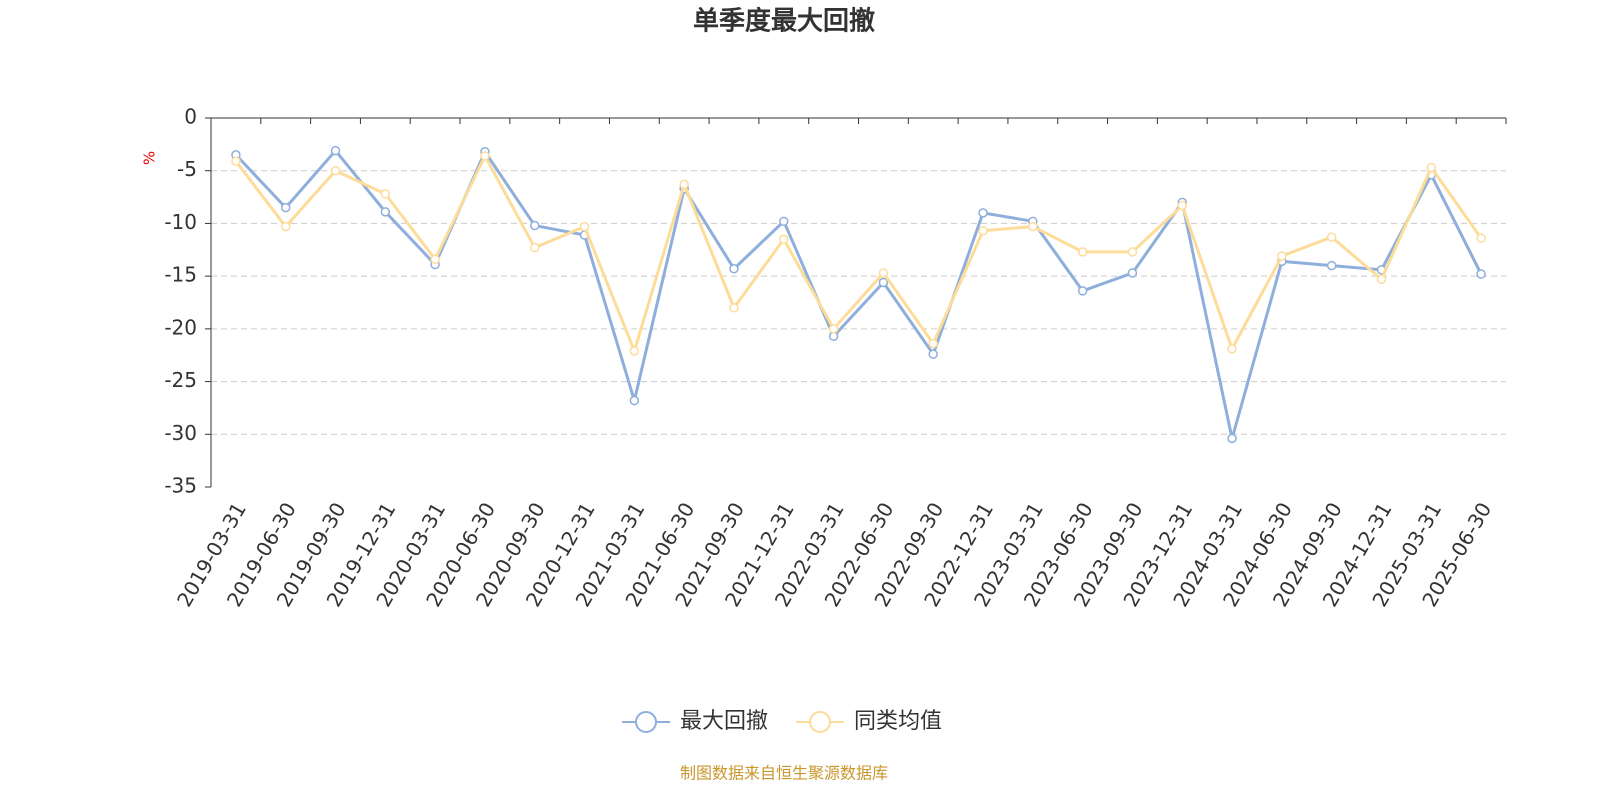 This screenshot has width=1600, height=800. I want to click on y-tick-label: -15, so click(180, 275).